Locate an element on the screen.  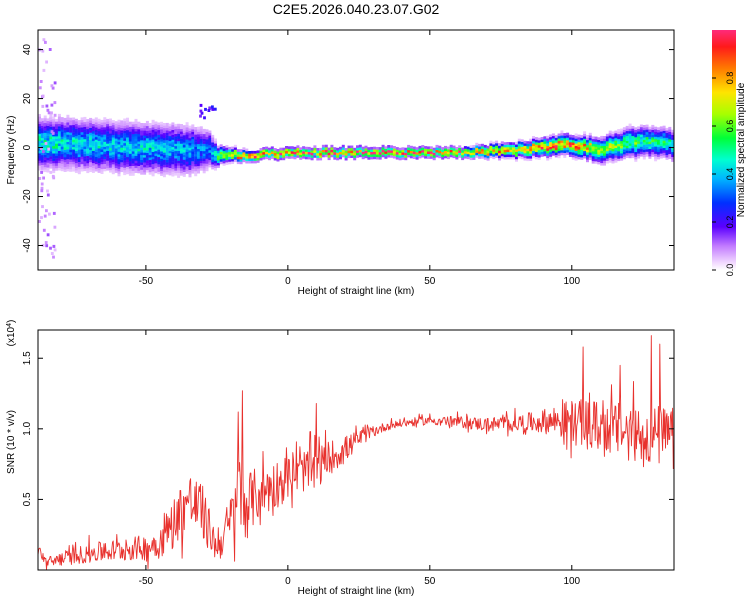
snr-y-axis-label: SNR (10 * v/v) is located at coordinates (11, 442).